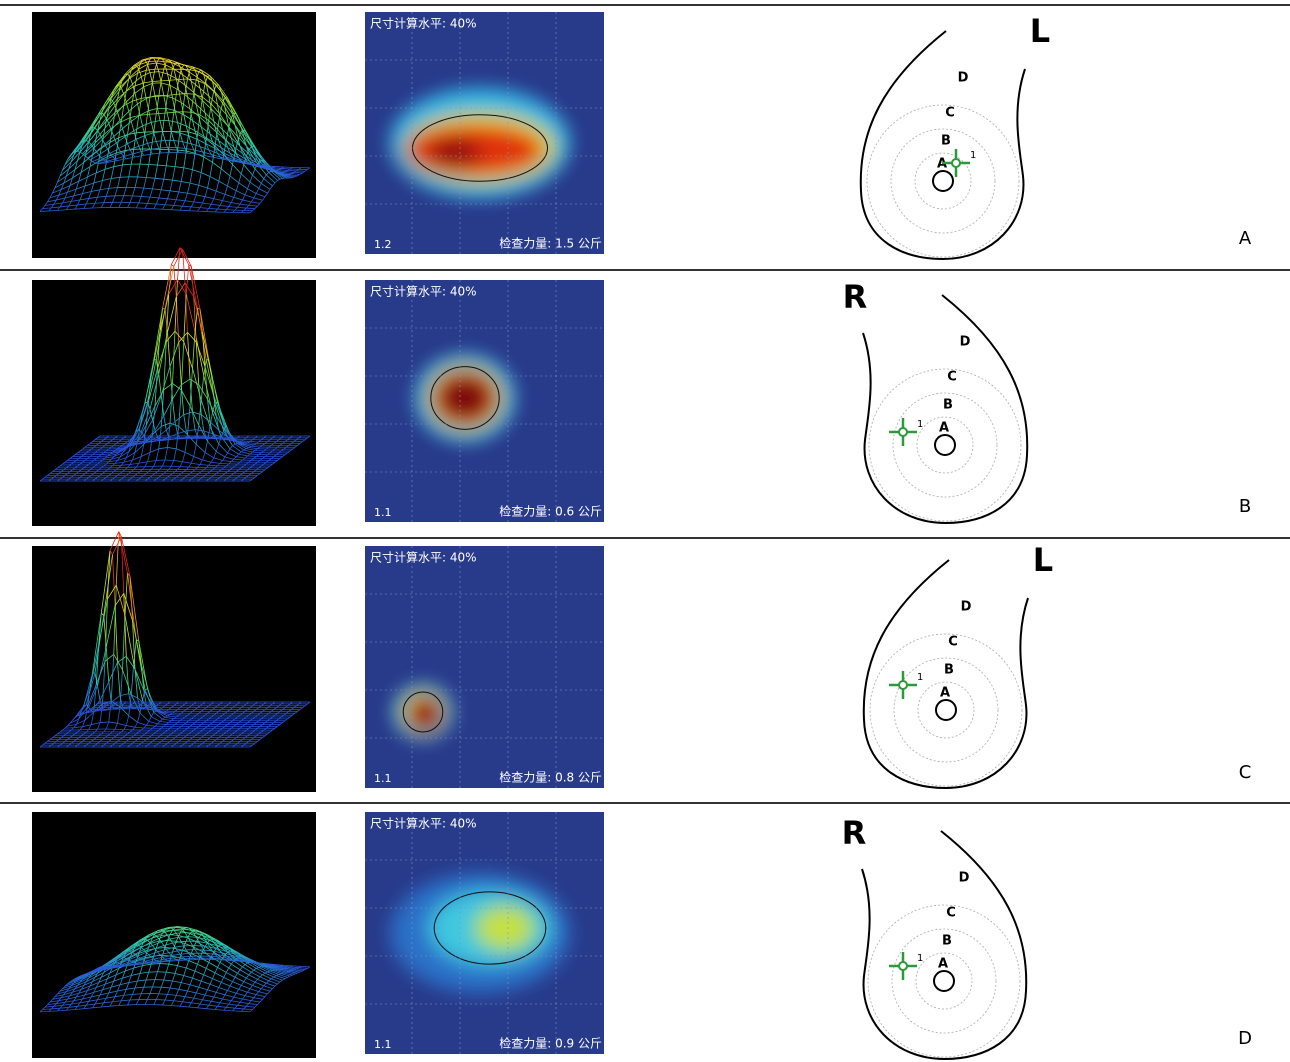 The width and height of the screenshot is (1290, 1062). What do you see at coordinates (423, 291) in the screenshot?
I see `heatmap-title: 尺寸计算水平: 40%` at bounding box center [423, 291].